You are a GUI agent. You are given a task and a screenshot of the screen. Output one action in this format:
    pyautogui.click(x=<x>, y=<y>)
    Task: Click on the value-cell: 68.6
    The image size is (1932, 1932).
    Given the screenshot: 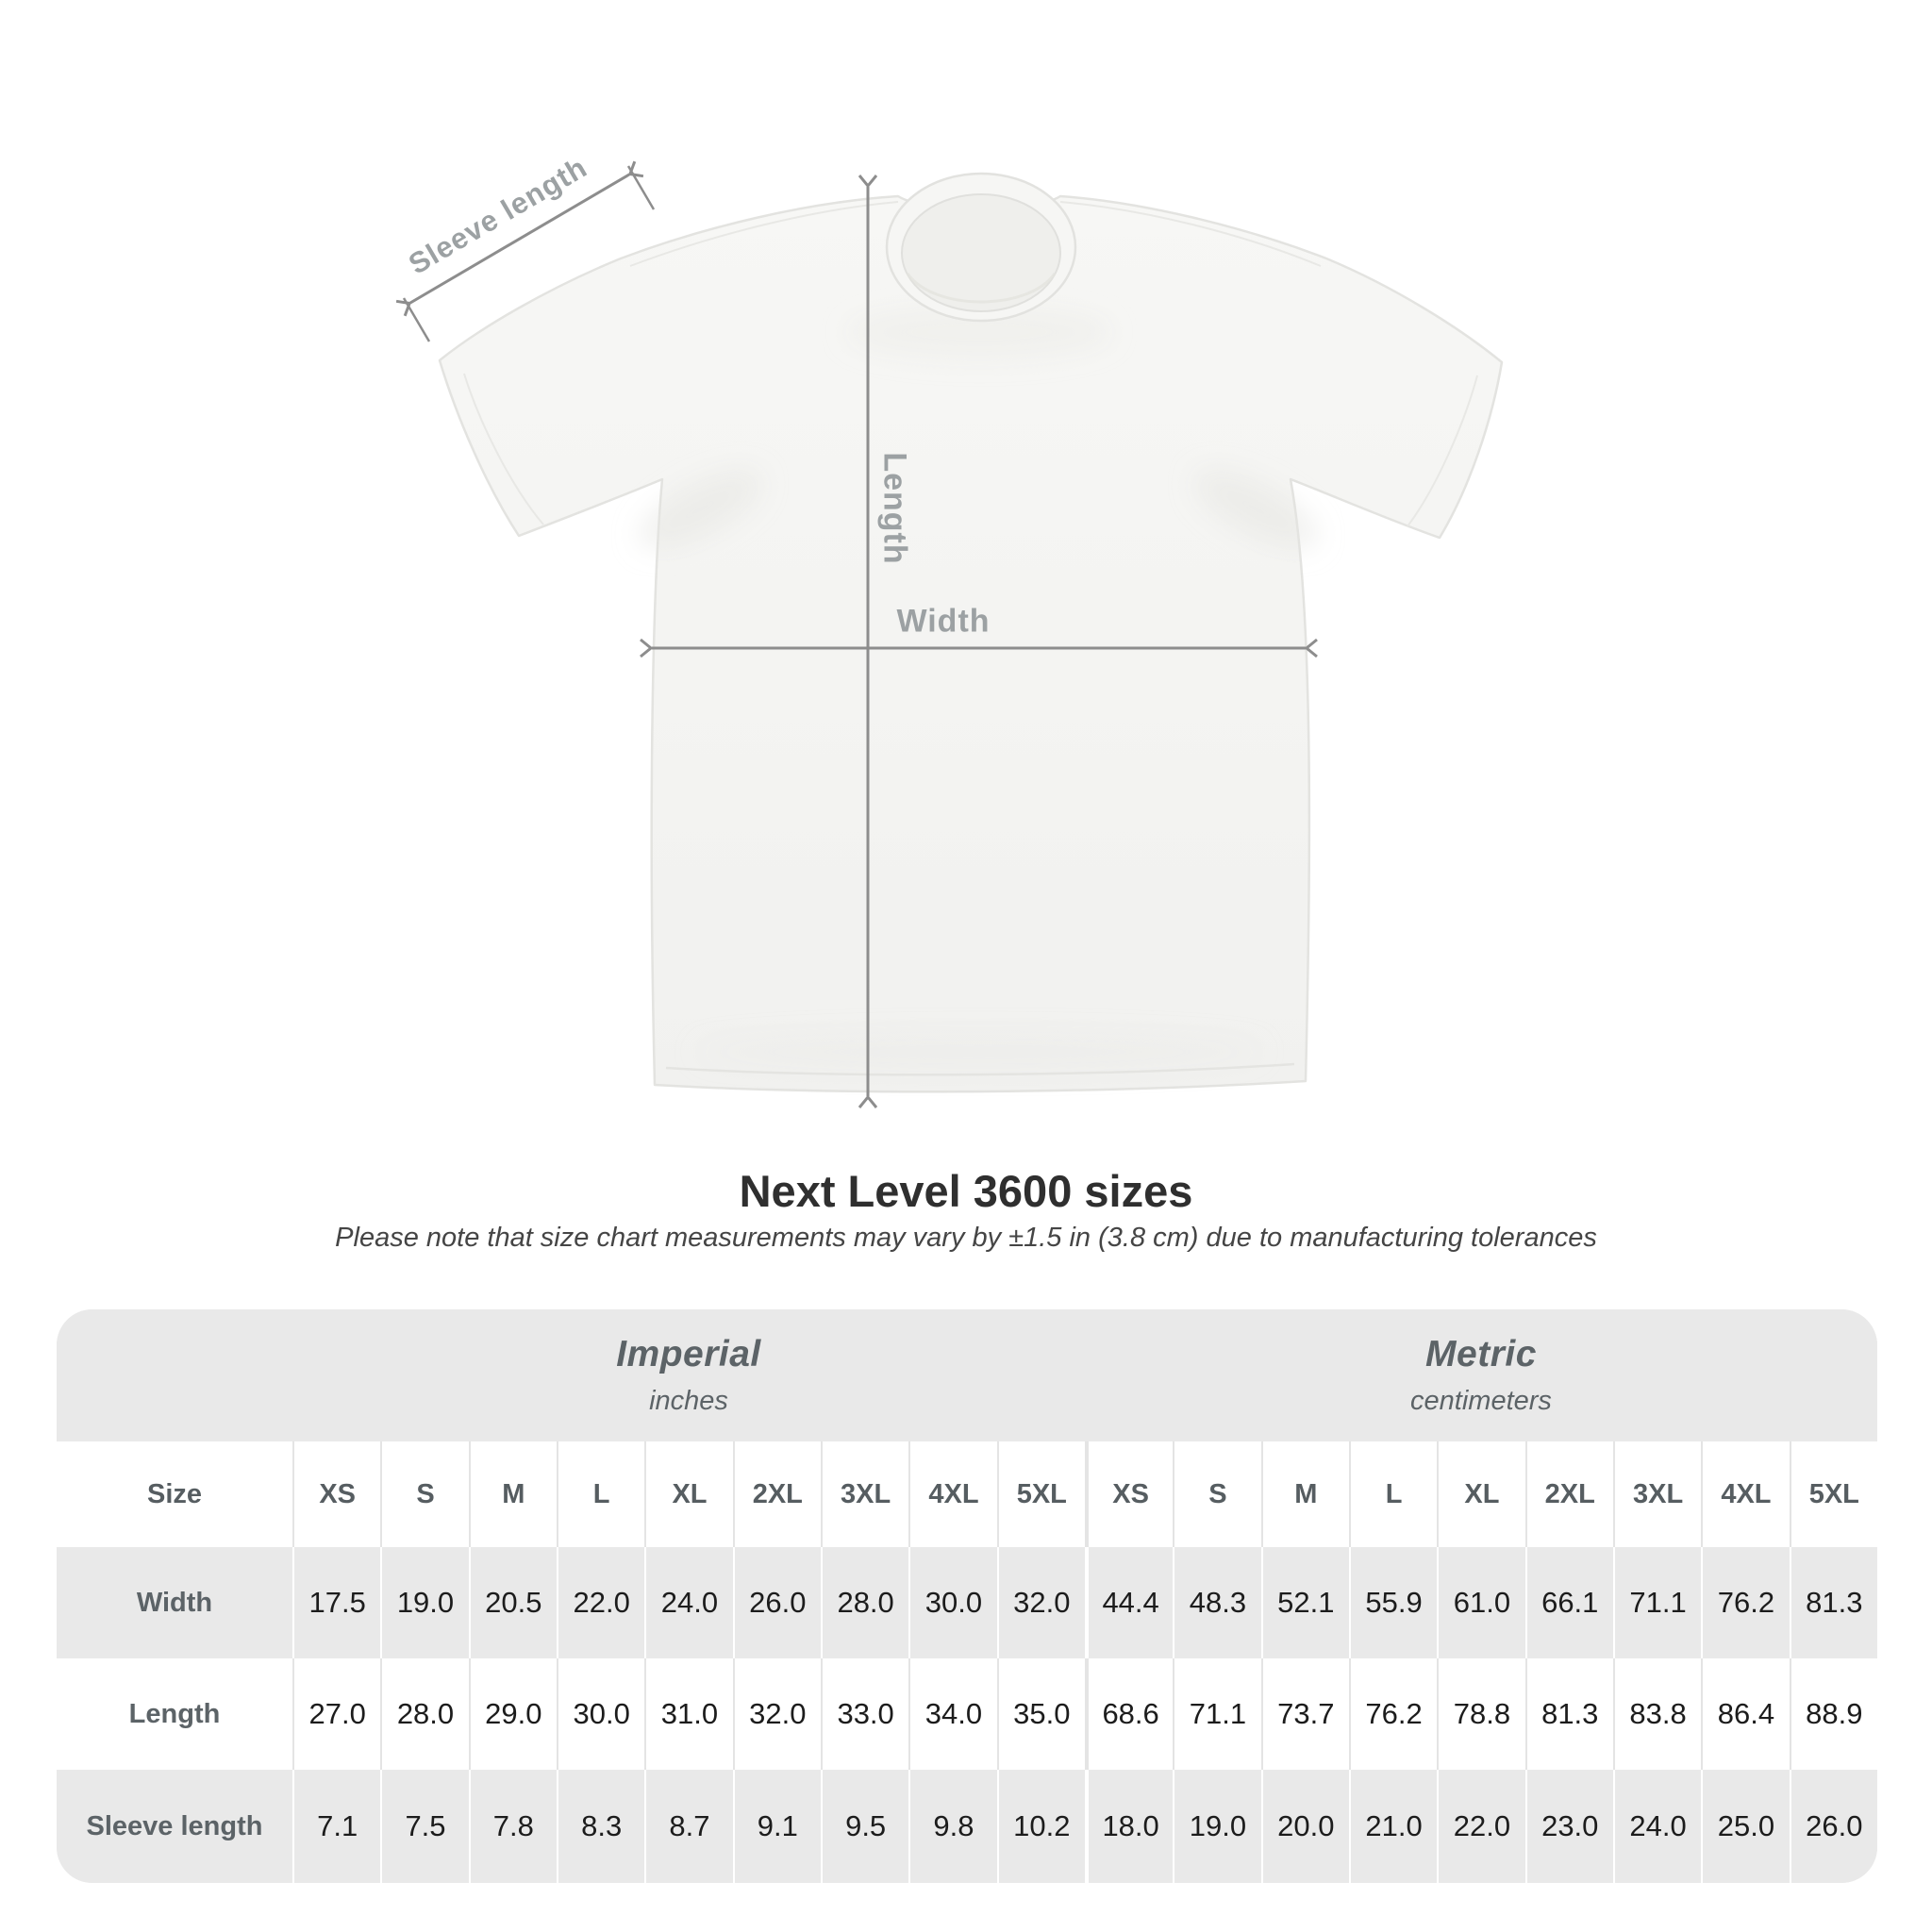 What is the action you would take?
    pyautogui.click(x=1128, y=1714)
    